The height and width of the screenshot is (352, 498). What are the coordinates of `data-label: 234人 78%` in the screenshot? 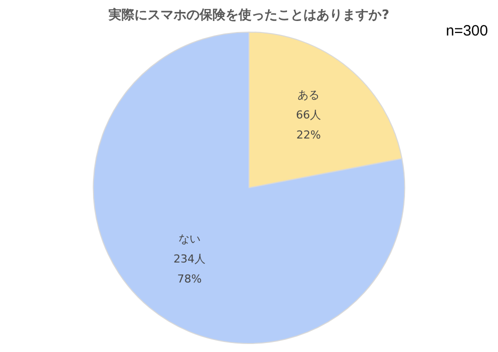 It's located at (189, 269).